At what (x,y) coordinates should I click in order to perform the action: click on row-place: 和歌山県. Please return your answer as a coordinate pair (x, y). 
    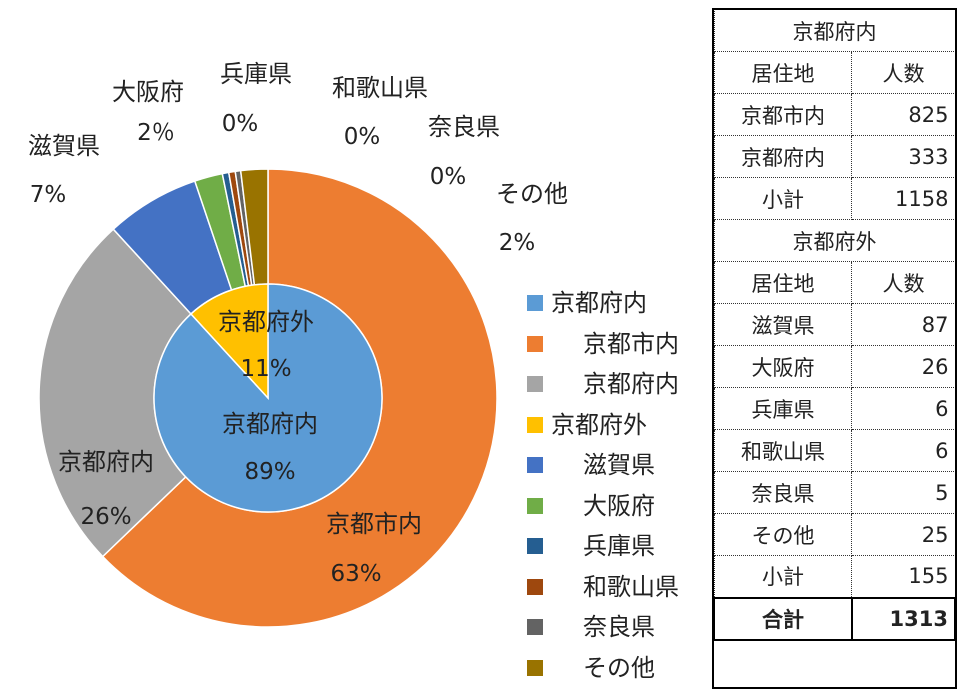
    Looking at the image, I should click on (783, 450).